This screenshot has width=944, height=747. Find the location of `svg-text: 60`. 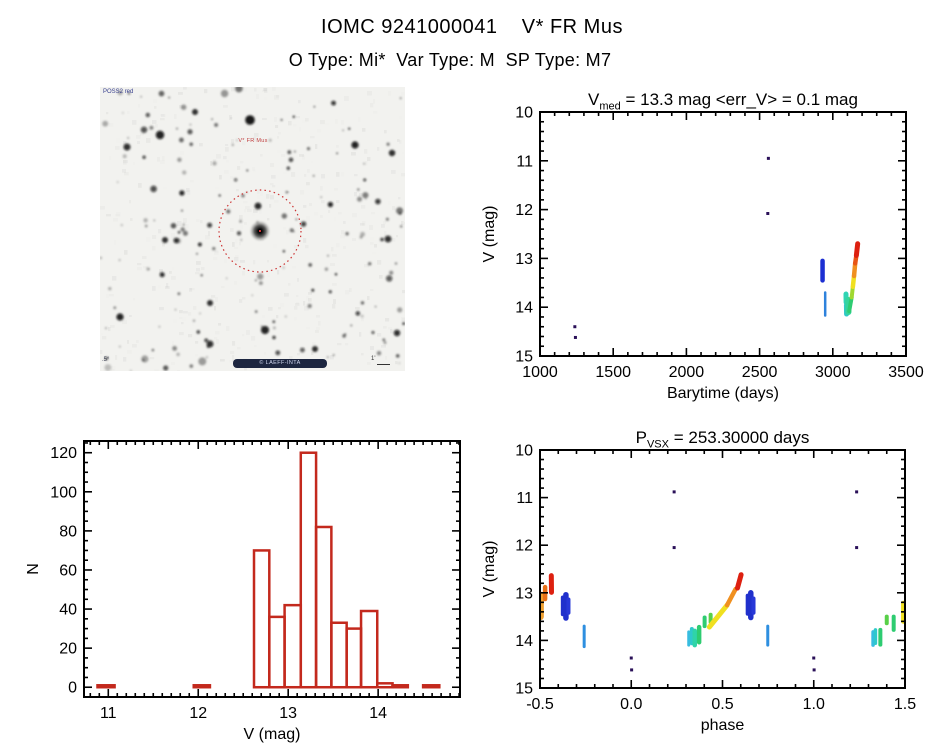

svg-text: 60 is located at coordinates (68, 570).